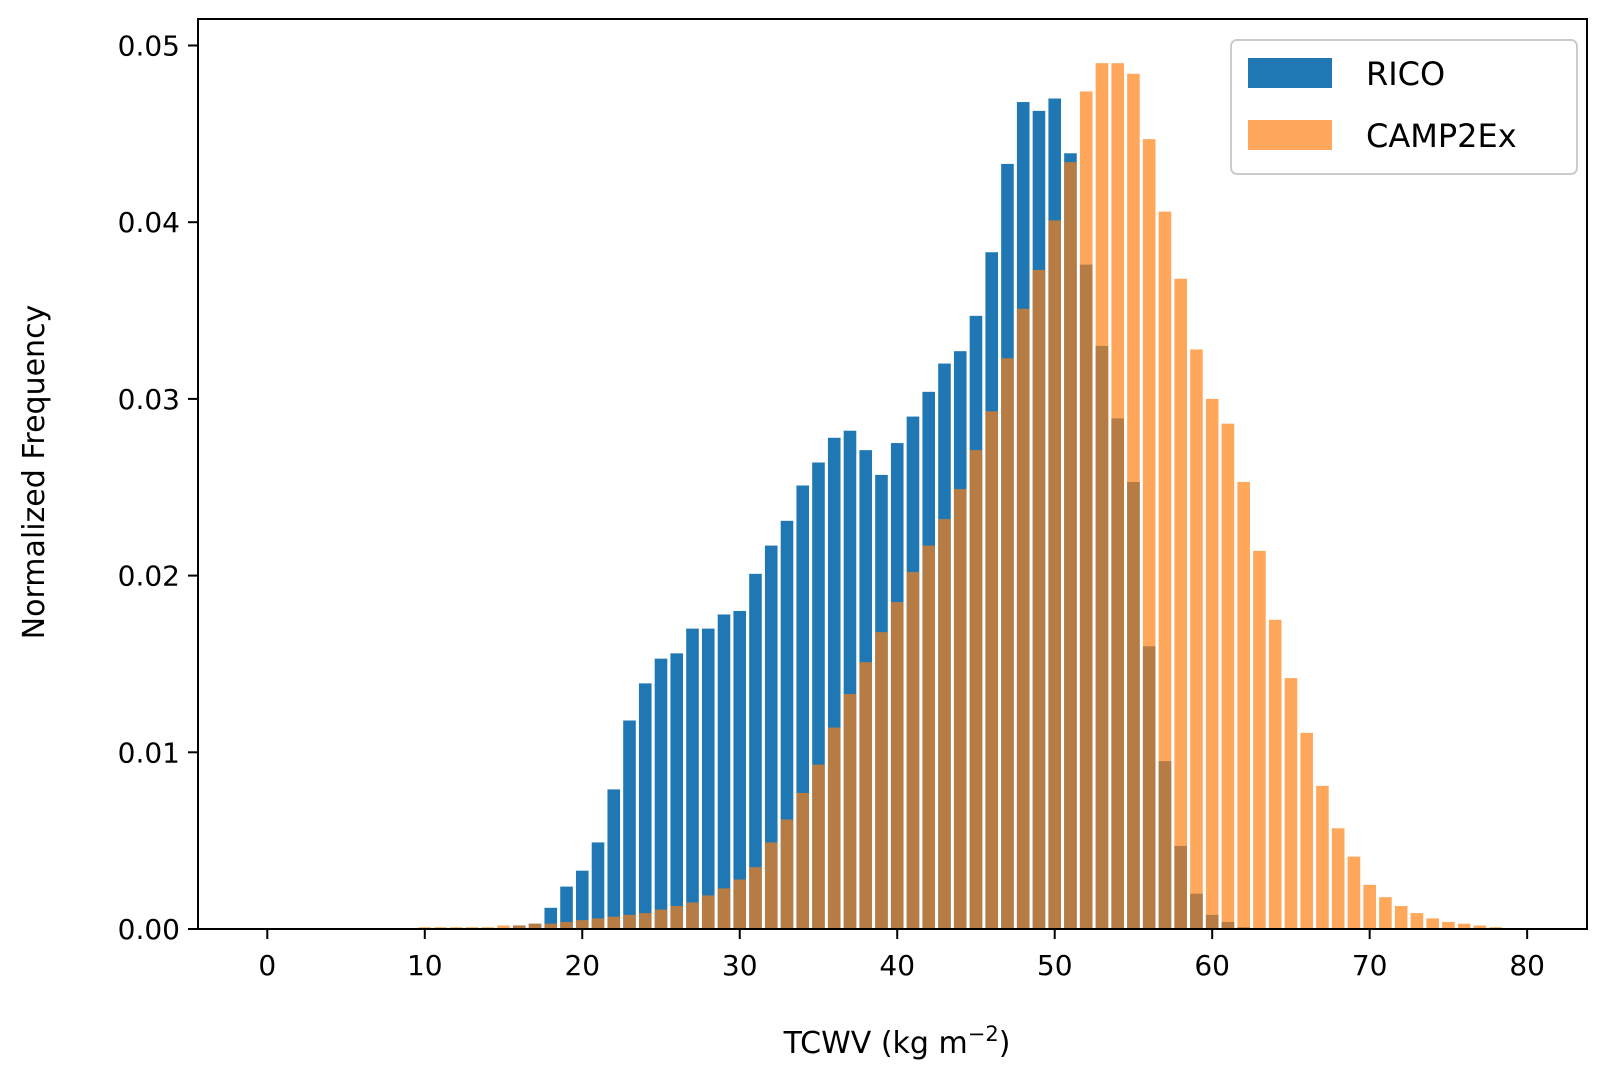  Describe the element at coordinates (149, 46) in the screenshot. I see `y-tick-label-5: 0.05` at that location.